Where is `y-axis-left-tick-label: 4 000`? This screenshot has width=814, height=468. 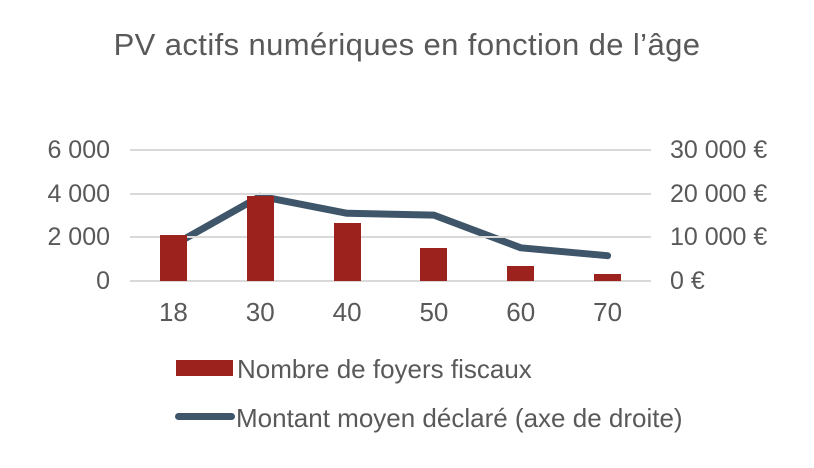 y-axis-left-tick-label: 4 000 is located at coordinates (78, 193).